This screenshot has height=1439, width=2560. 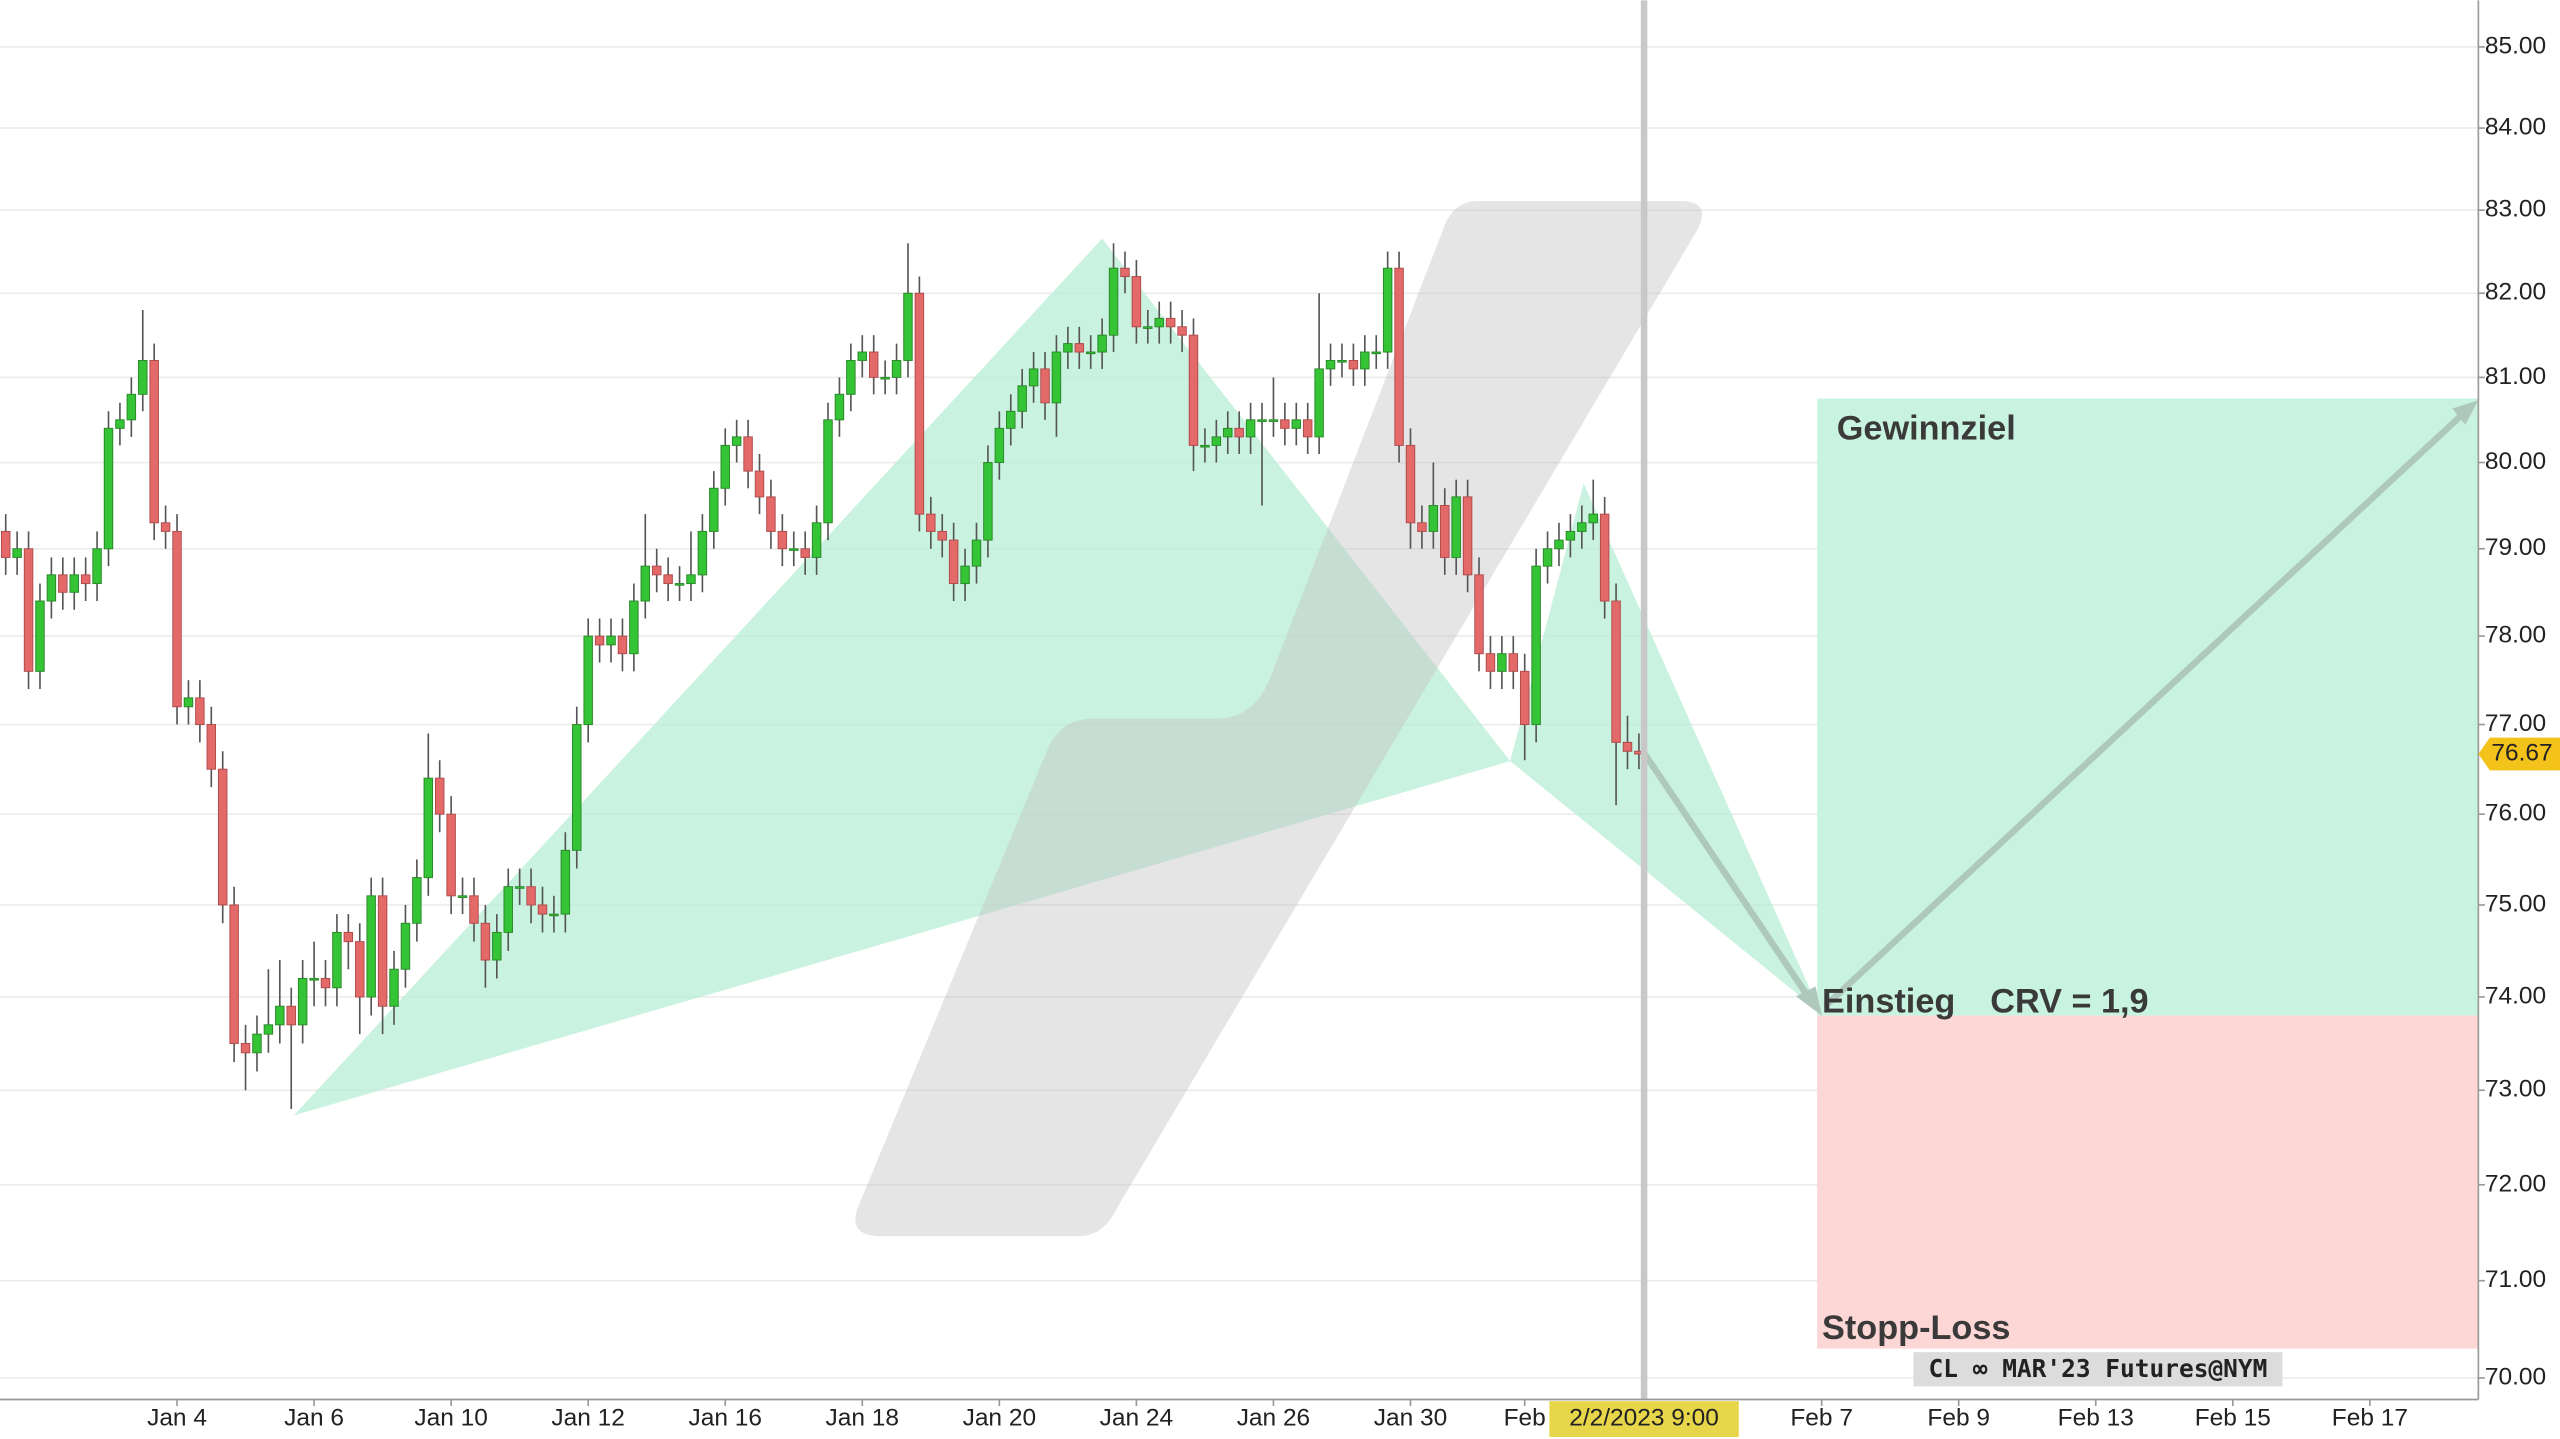 I want to click on x-tick-label: Feb 15, so click(x=2233, y=1418).